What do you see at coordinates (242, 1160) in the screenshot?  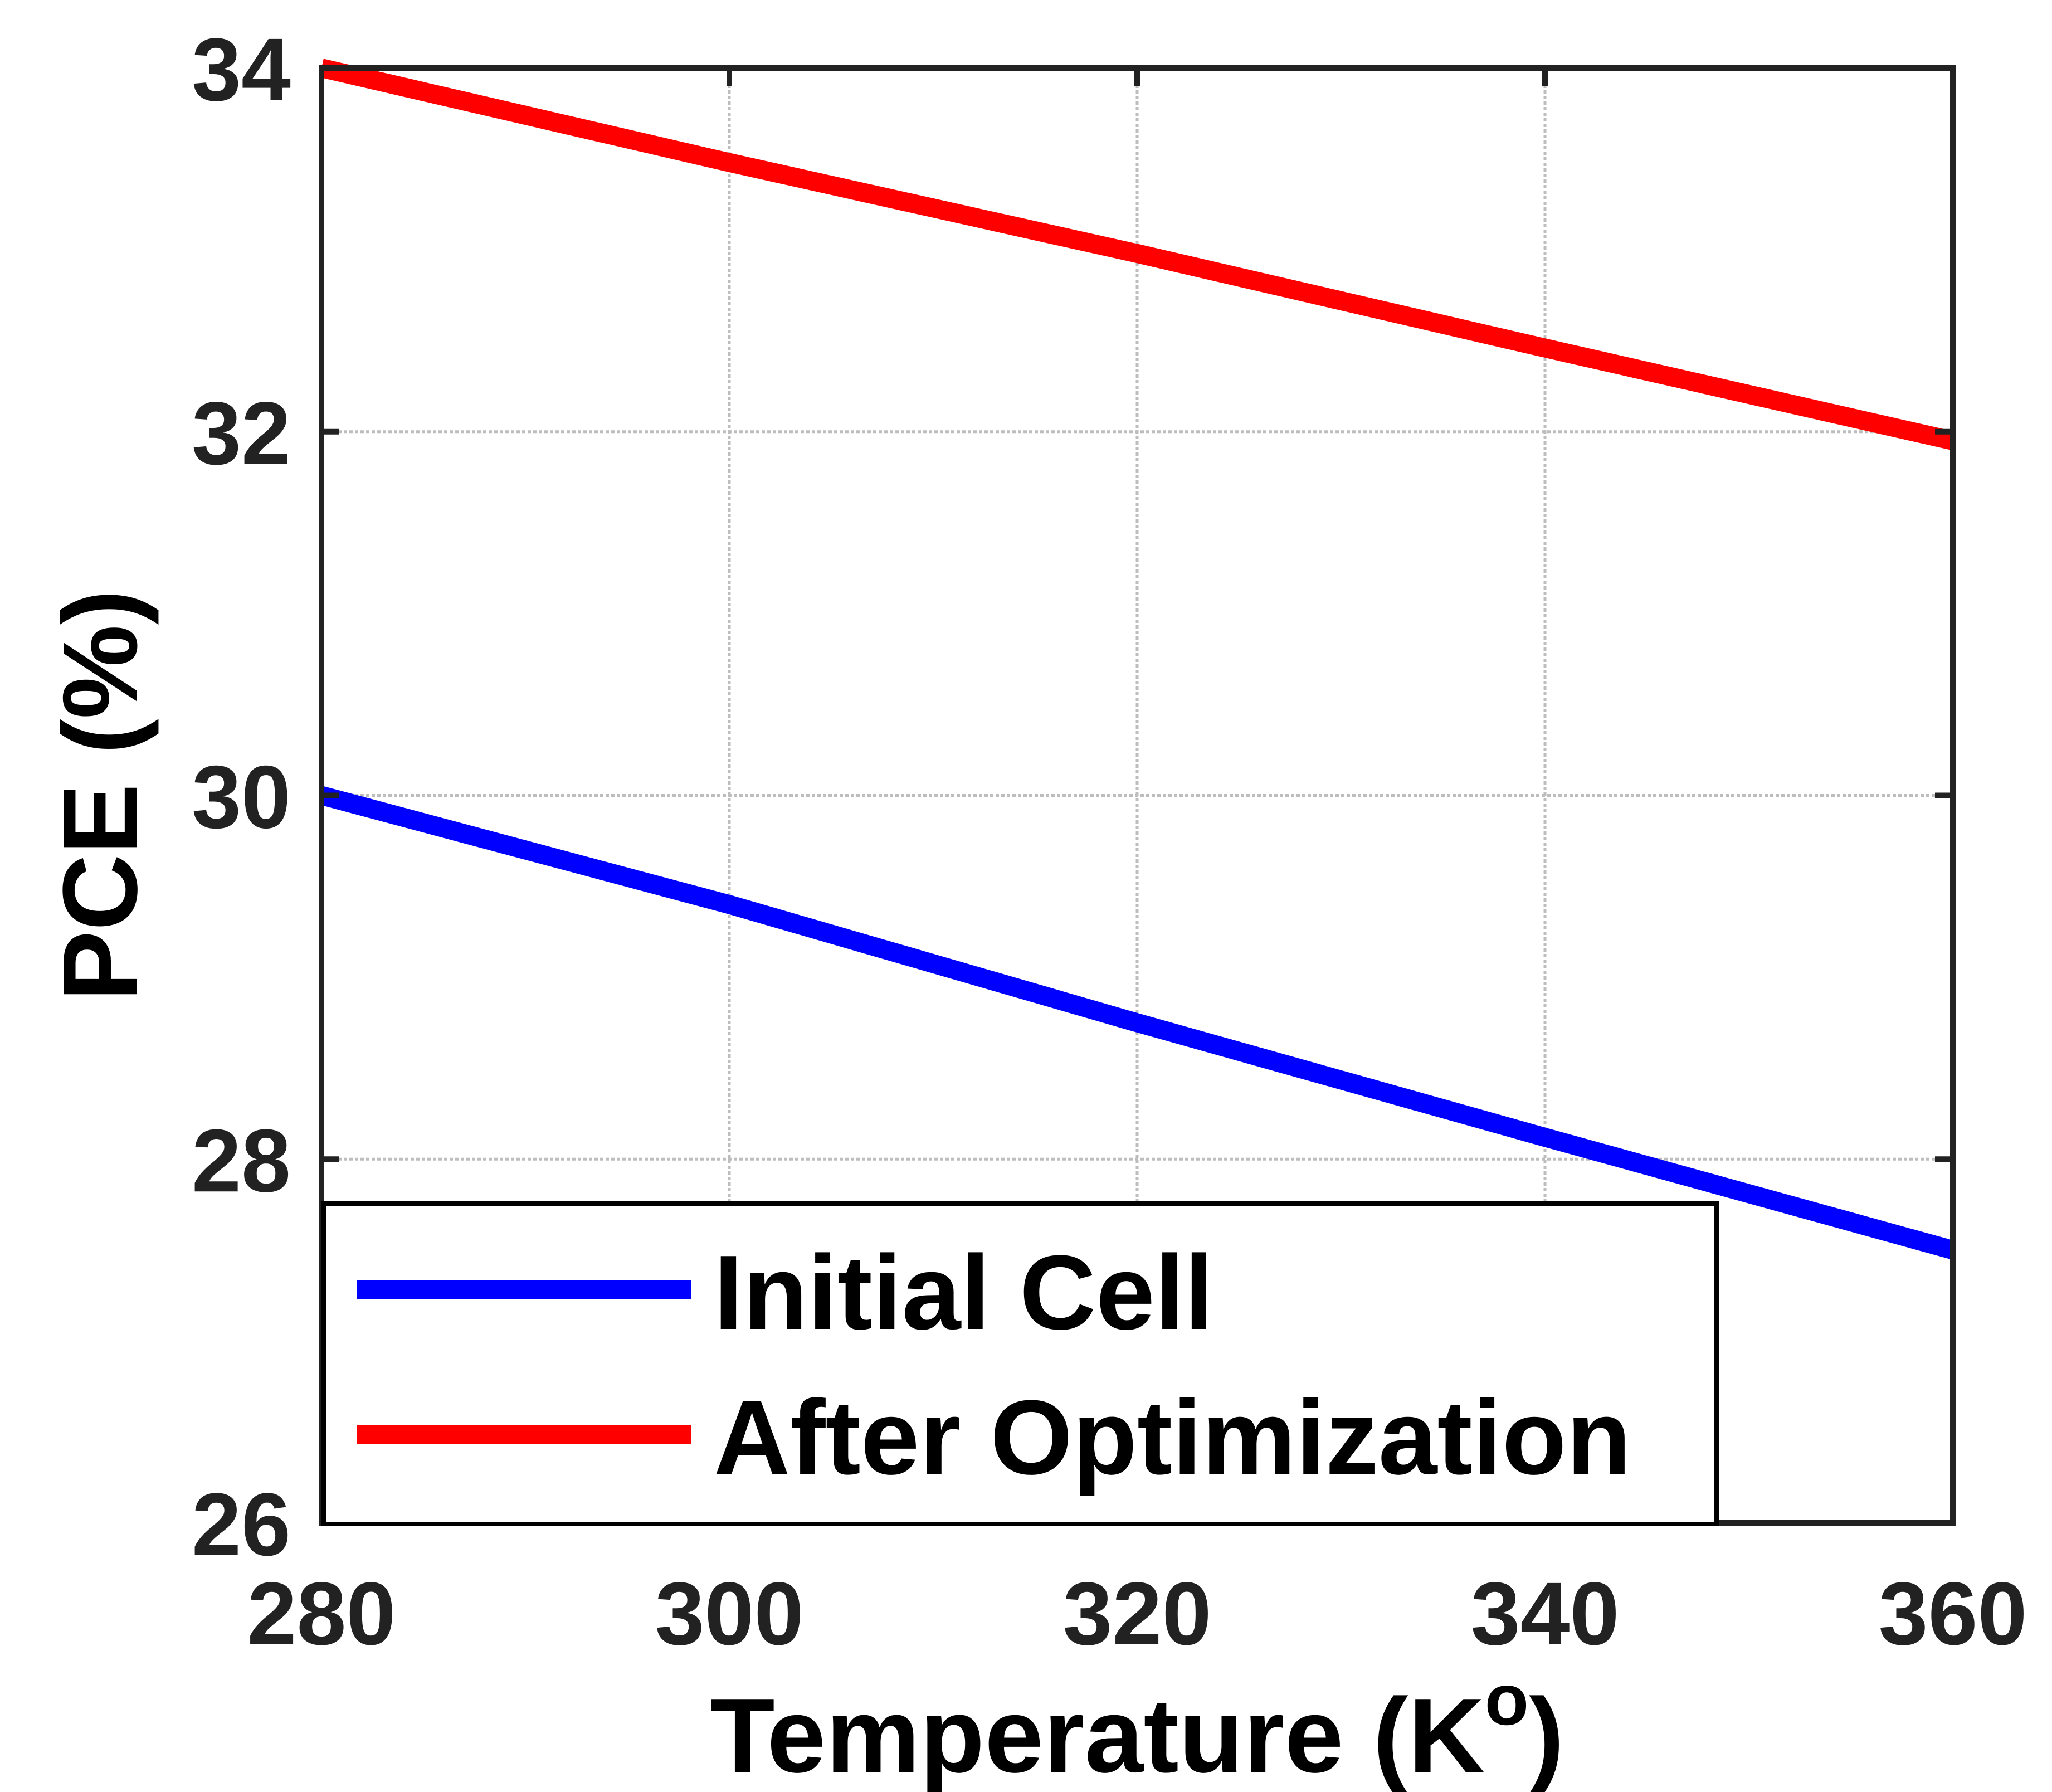 I see `y-tick-label-28: 28` at bounding box center [242, 1160].